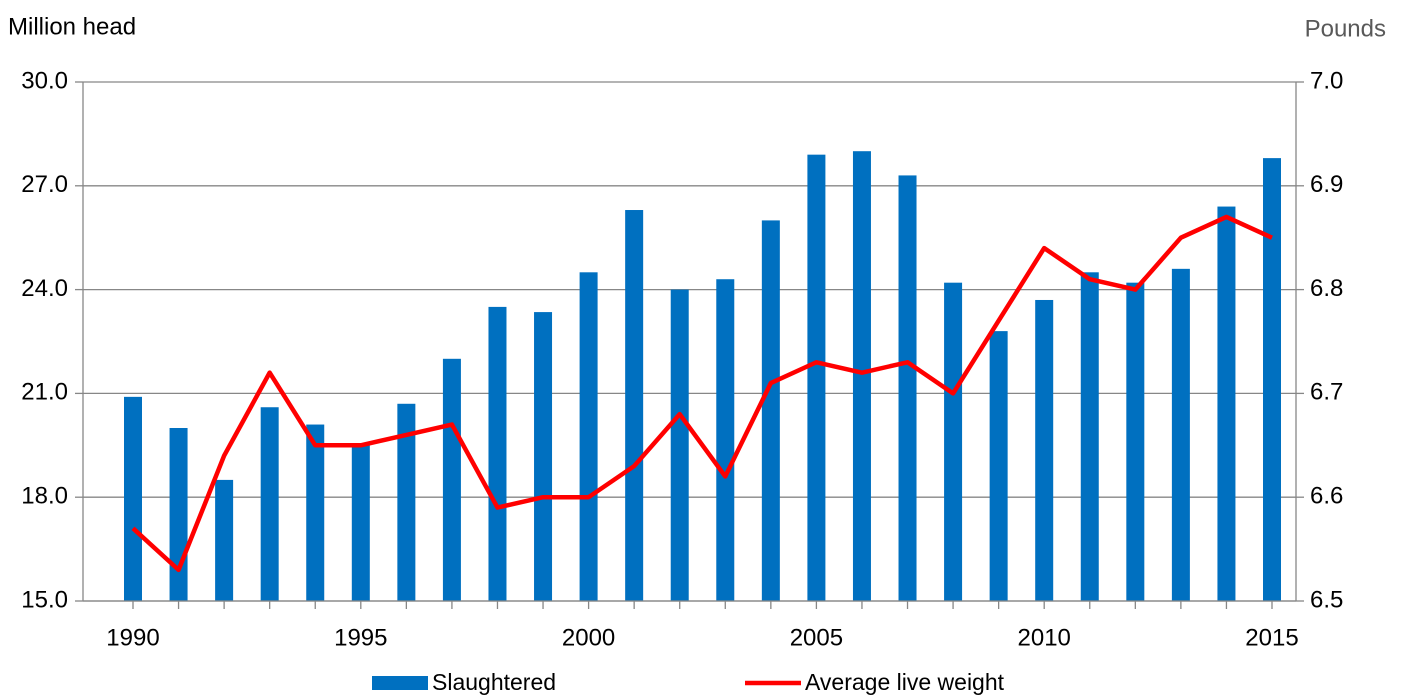  What do you see at coordinates (44, 392) in the screenshot?
I see `y-tick-label: 21.0` at bounding box center [44, 392].